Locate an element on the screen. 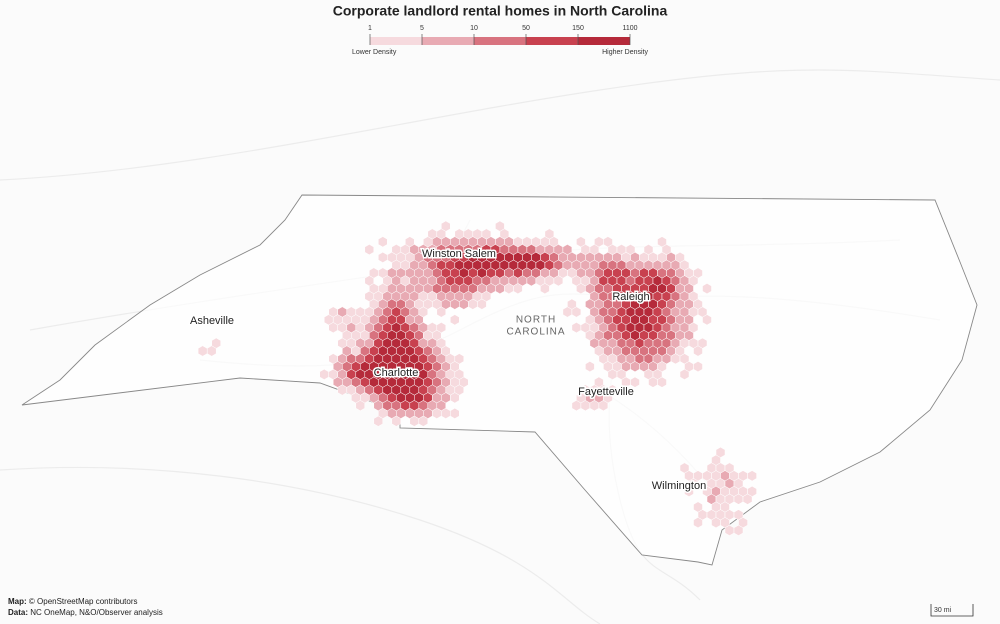 The image size is (1000, 624). scale-line is located at coordinates (952, 610).